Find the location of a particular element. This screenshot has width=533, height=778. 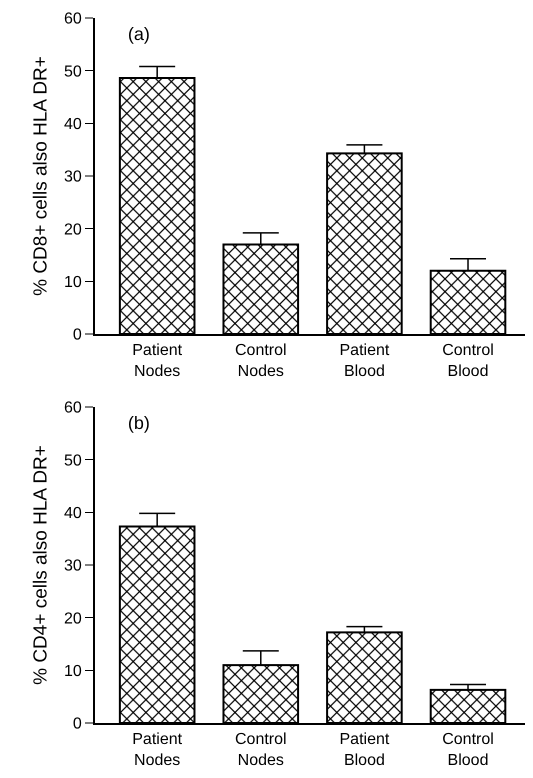

y-axis-title: % CD8+ cells also HLA DR+ is located at coordinates (41, 176).